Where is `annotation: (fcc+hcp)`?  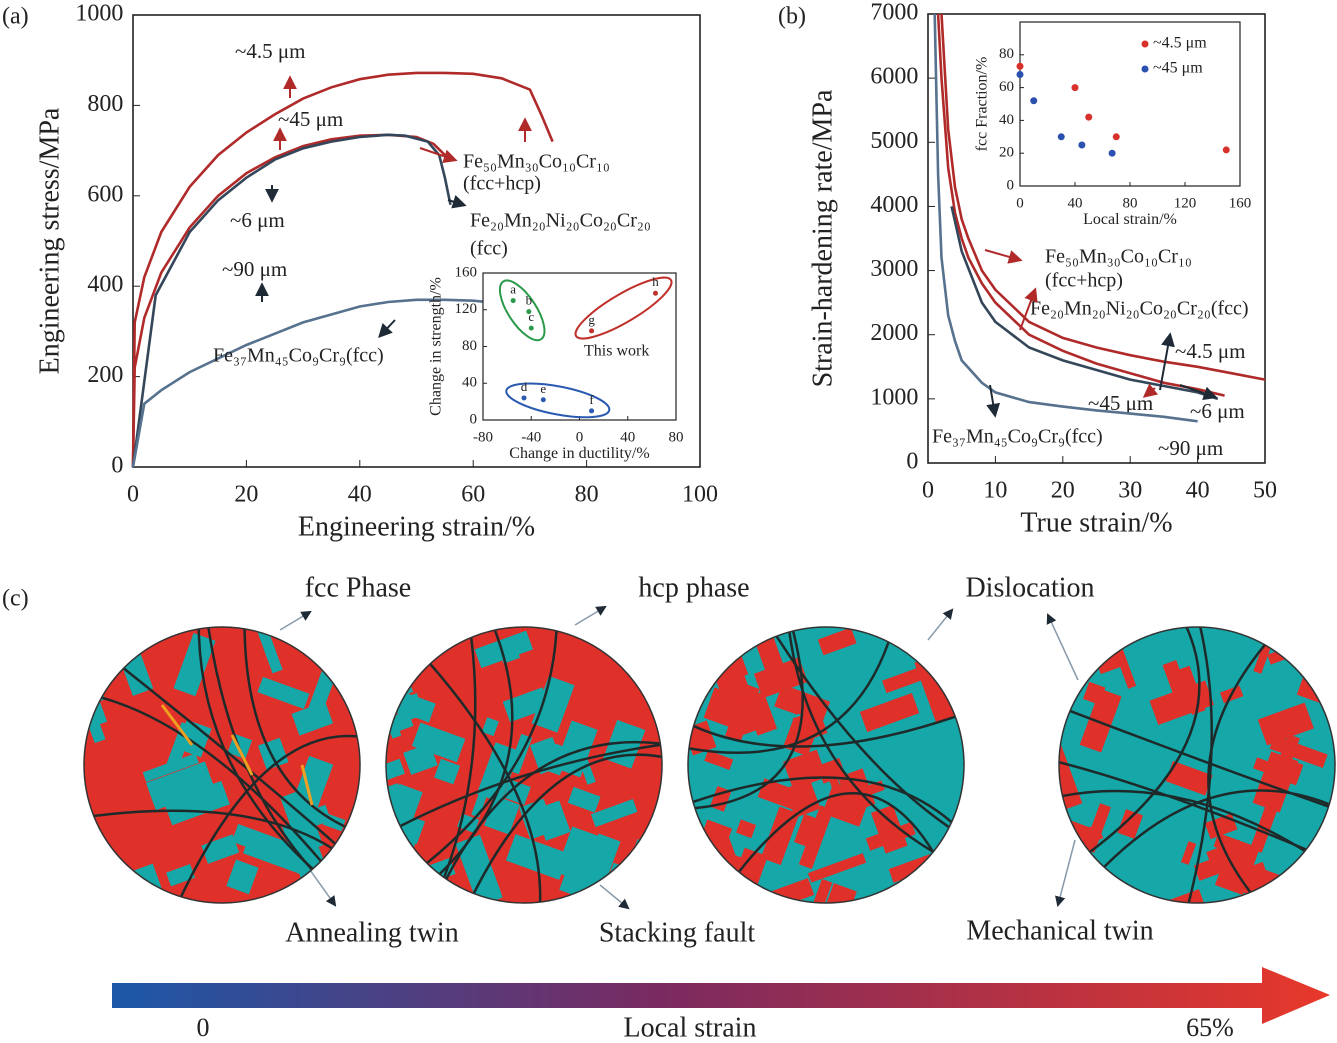 annotation: (fcc+hcp) is located at coordinates (502, 184).